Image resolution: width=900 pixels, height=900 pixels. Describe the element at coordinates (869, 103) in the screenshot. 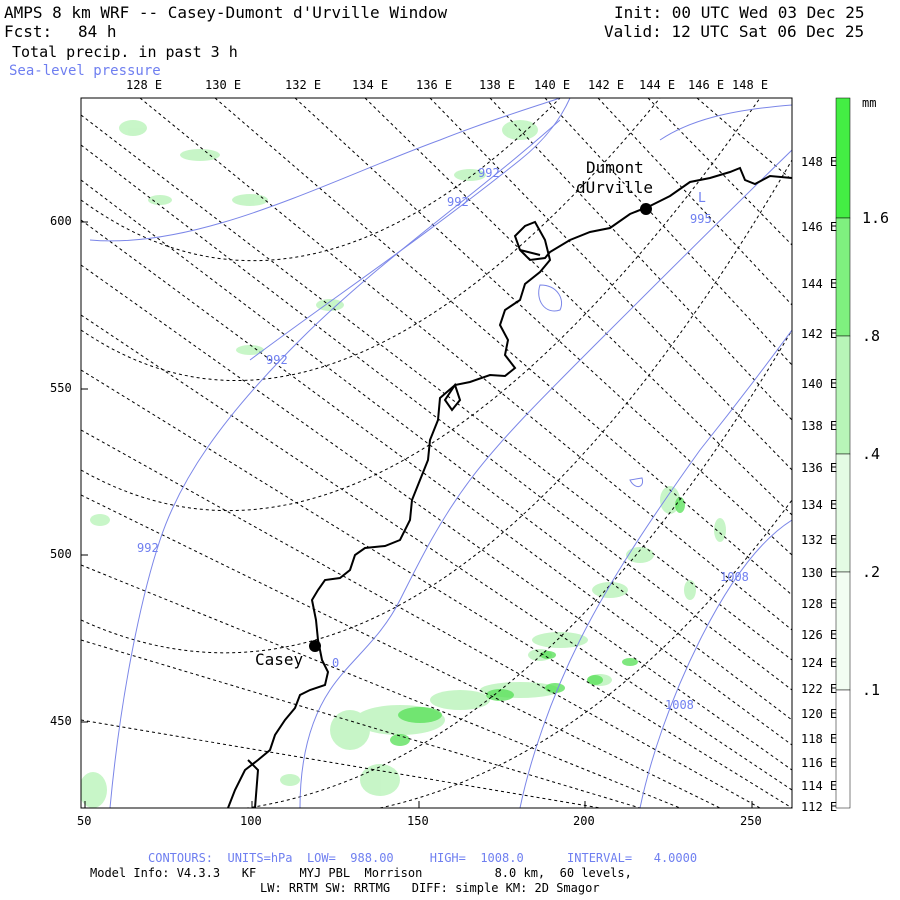

I see `colorbar-unit: mm` at that location.